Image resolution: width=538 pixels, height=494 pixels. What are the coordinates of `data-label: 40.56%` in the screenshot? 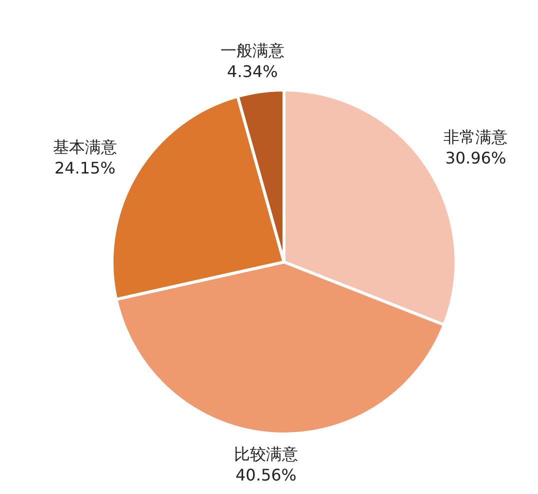 It's located at (266, 474).